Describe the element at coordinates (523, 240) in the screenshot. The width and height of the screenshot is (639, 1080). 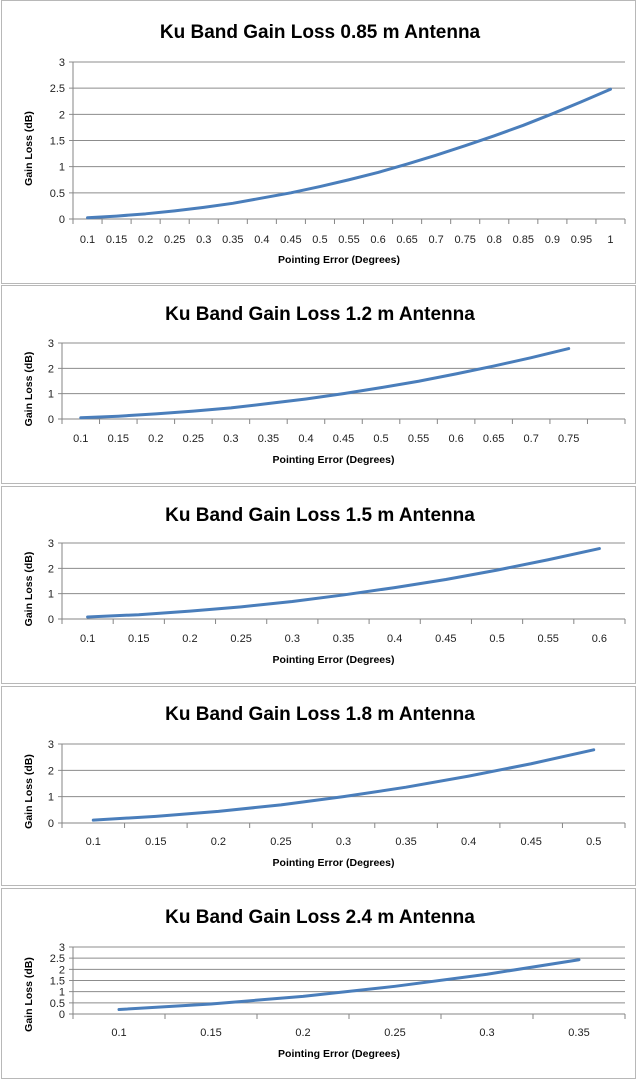
I see `x-tick-label: 0.85` at that location.